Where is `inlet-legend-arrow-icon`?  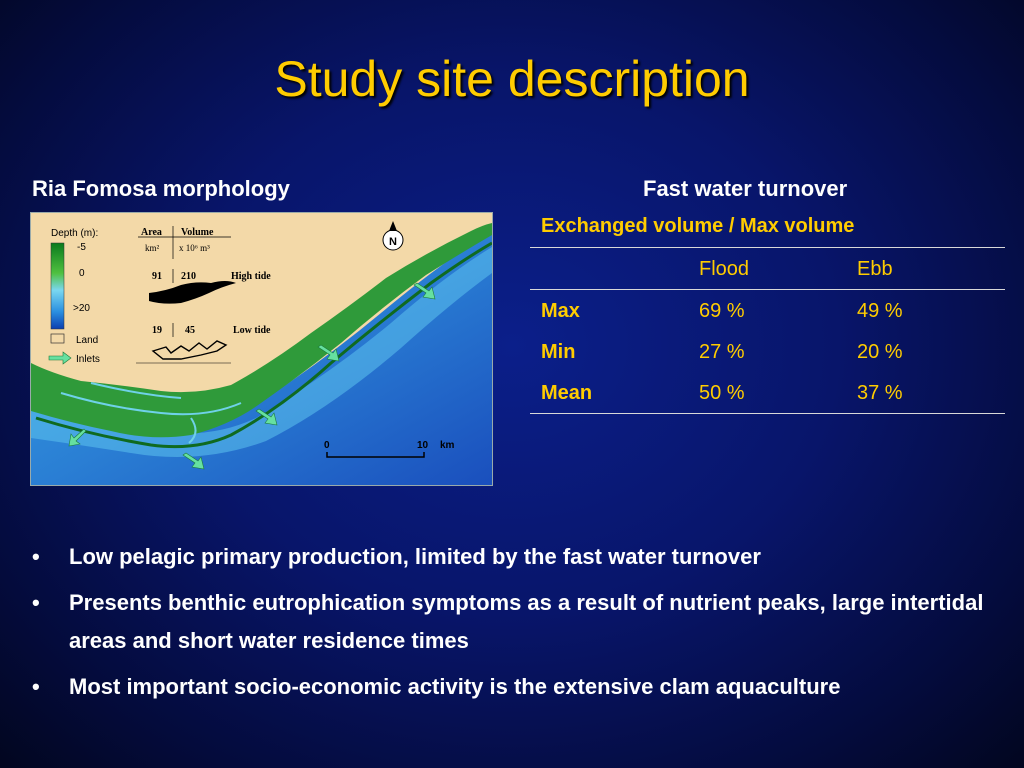 inlet-legend-arrow-icon is located at coordinates (60, 358).